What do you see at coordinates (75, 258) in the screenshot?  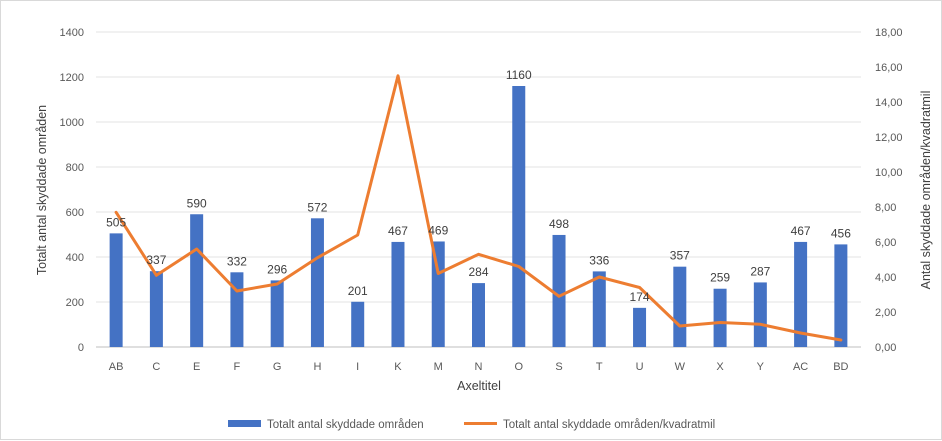 I see `y-tick-label: 400` at bounding box center [75, 258].